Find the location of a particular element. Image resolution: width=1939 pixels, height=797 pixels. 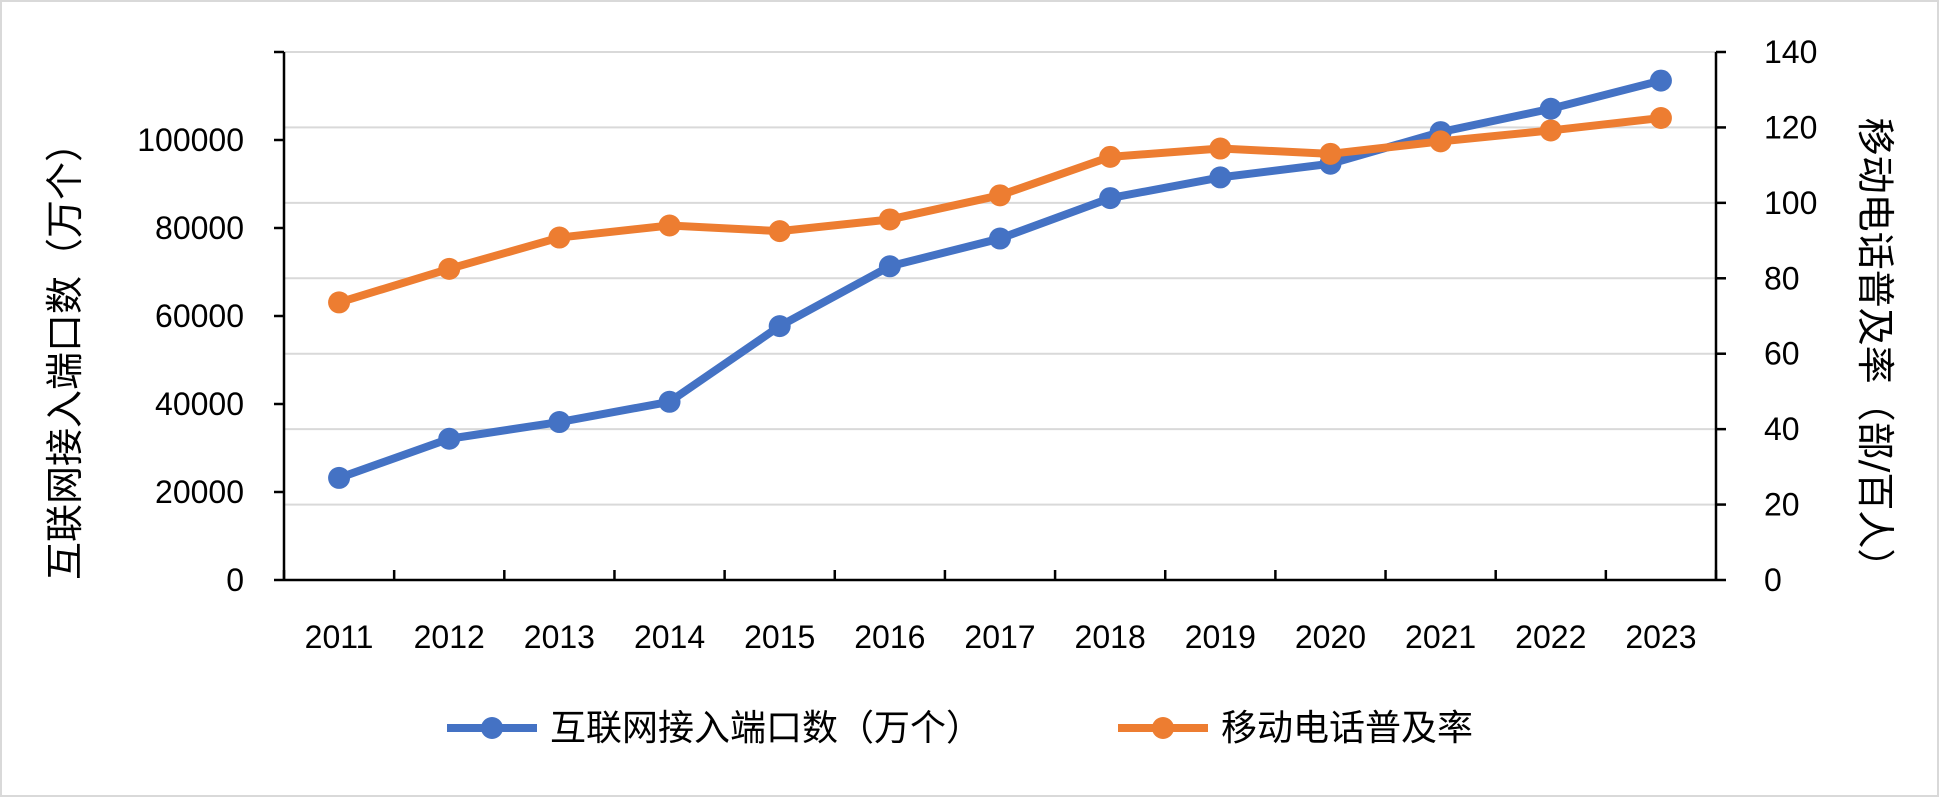

series-0-point-2018 is located at coordinates (1110, 198).